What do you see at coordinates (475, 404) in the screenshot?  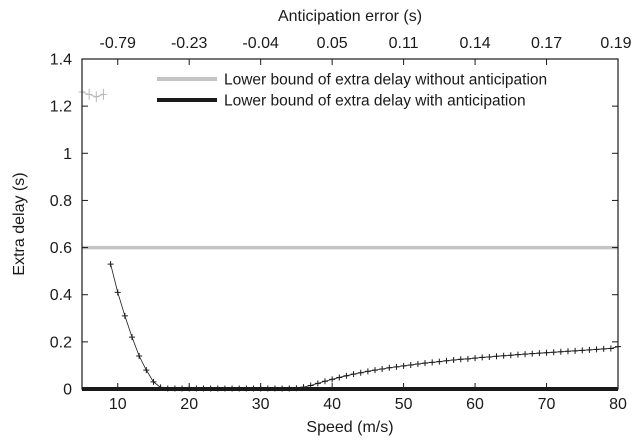 I see `x-tick-label: 60` at bounding box center [475, 404].